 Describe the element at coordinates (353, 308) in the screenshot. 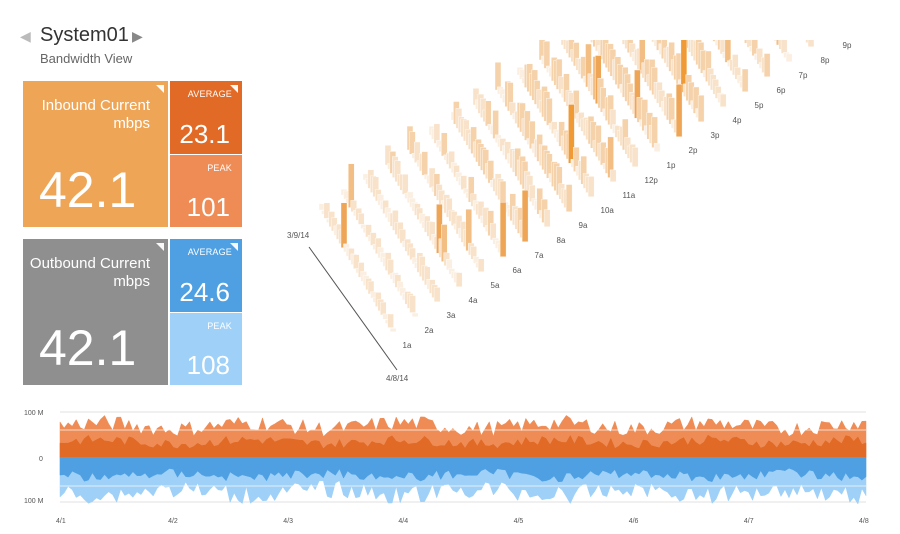

I see `date-axis-line` at that location.